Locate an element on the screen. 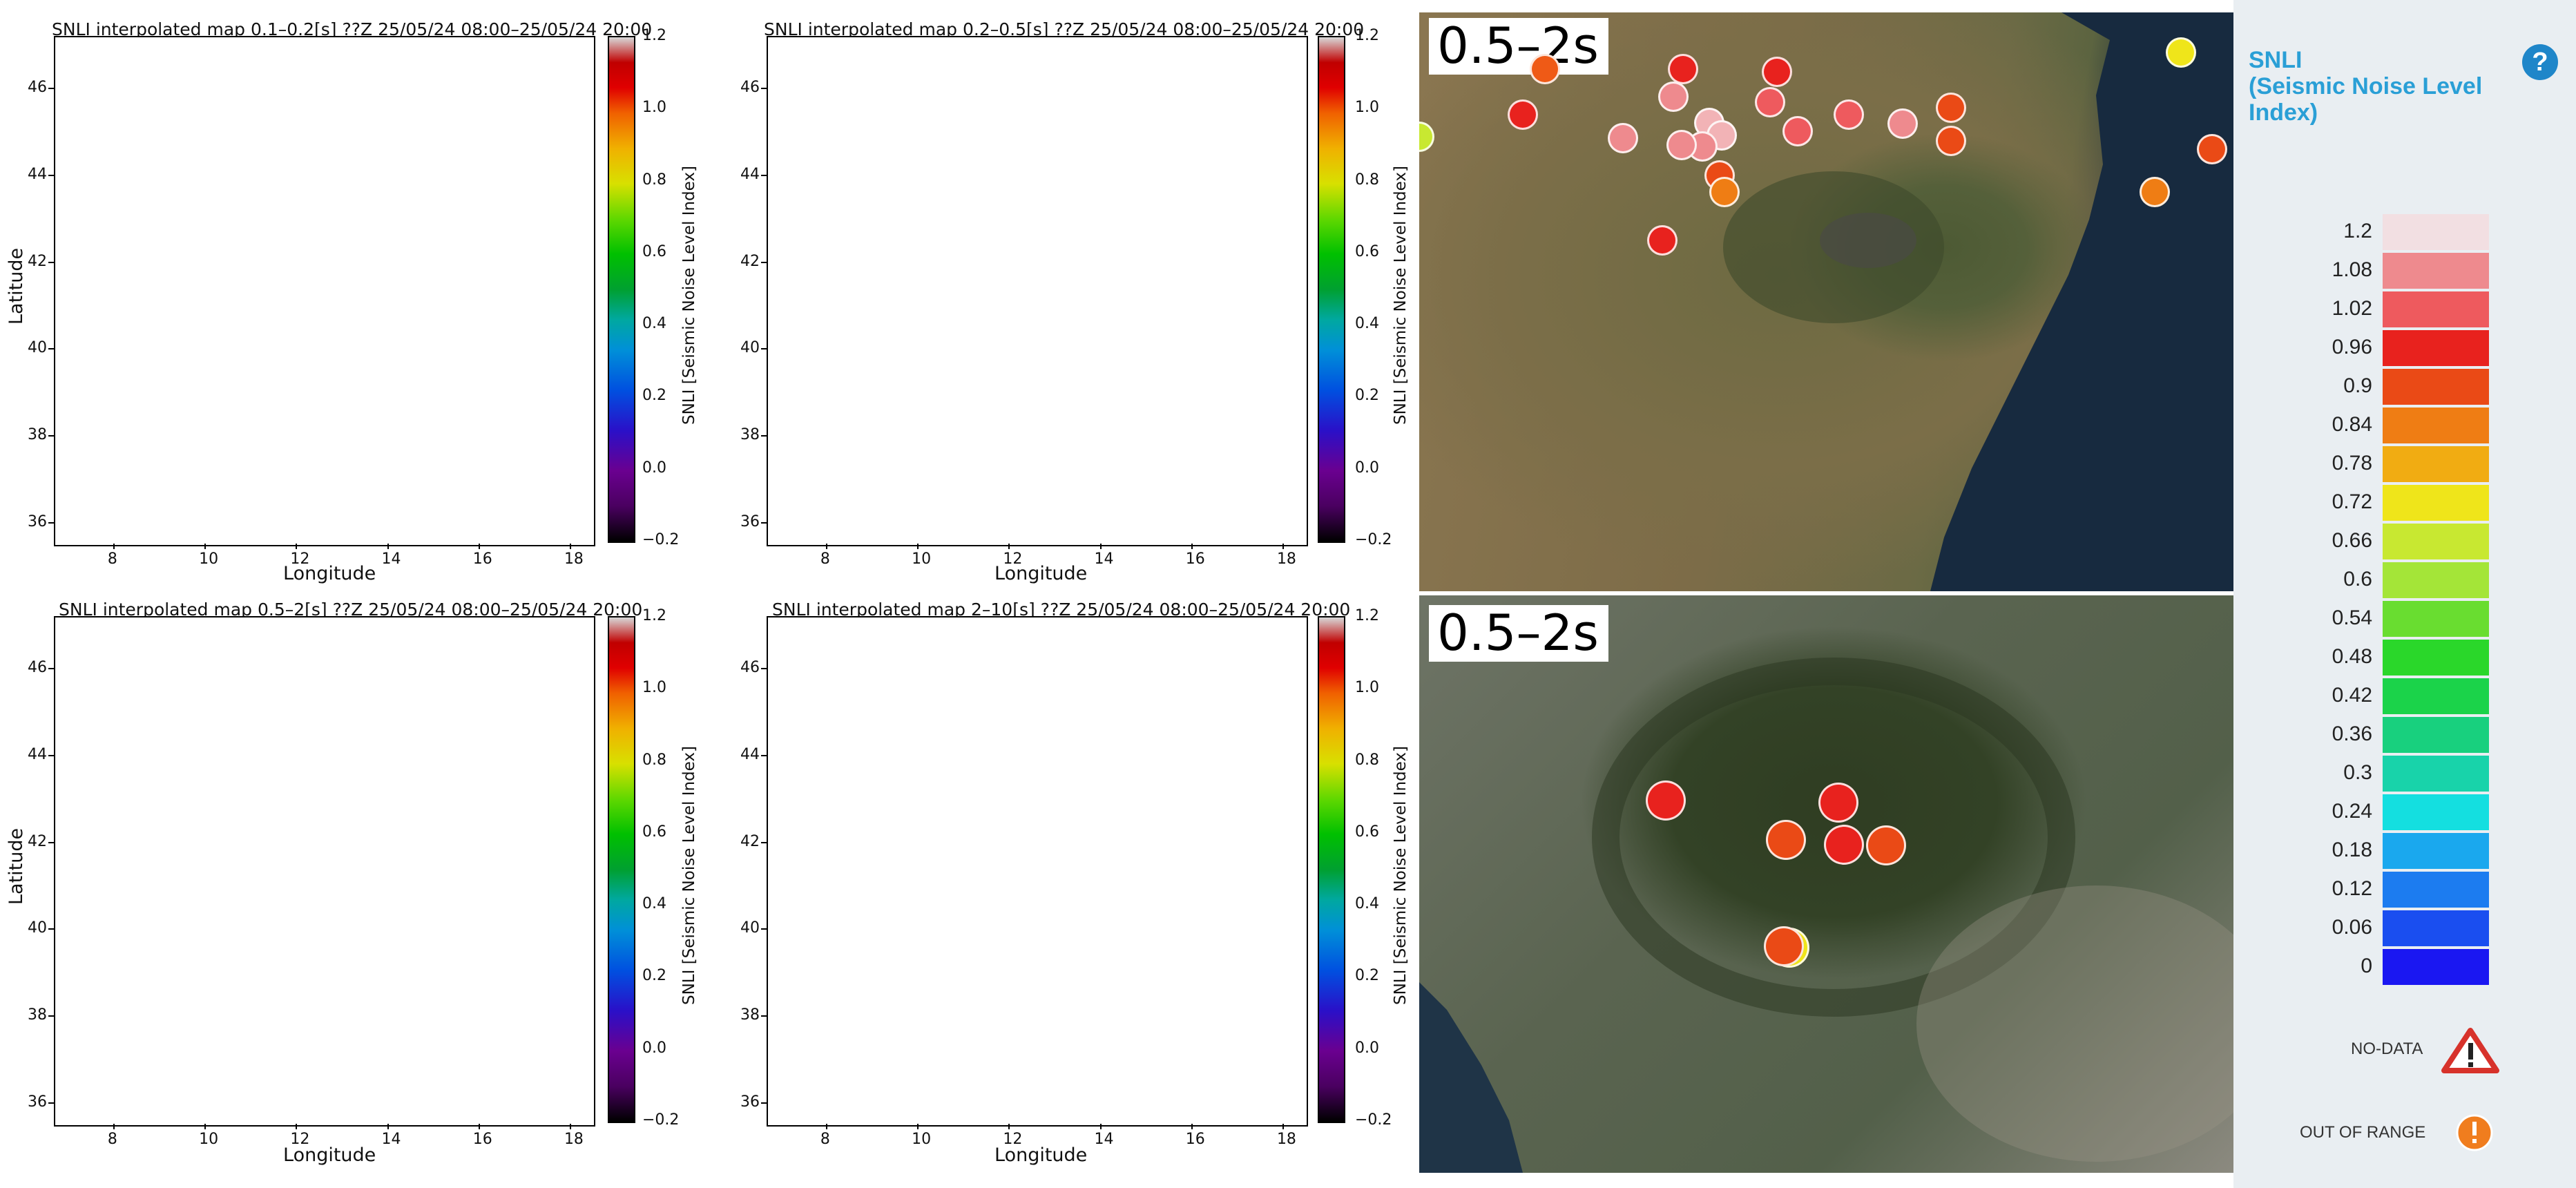 This screenshot has height=1188, width=2576. legend-value: 0.78 is located at coordinates (2352, 464).